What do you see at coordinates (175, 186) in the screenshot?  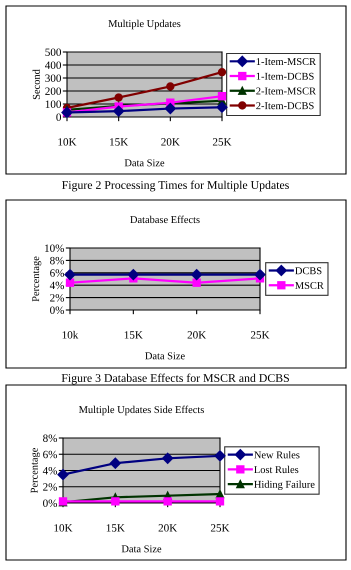 I see `caption: Figure 2 Processing Times for Multiple Updates` at bounding box center [175, 186].